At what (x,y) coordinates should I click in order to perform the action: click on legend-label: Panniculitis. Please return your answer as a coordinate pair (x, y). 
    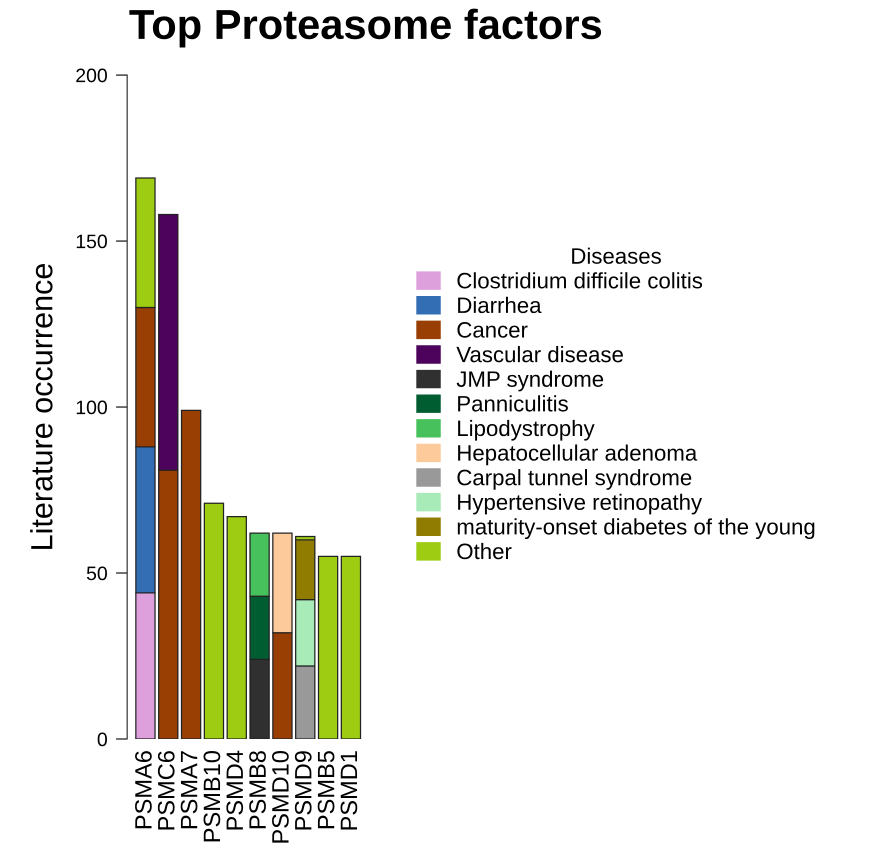
    Looking at the image, I should click on (513, 403).